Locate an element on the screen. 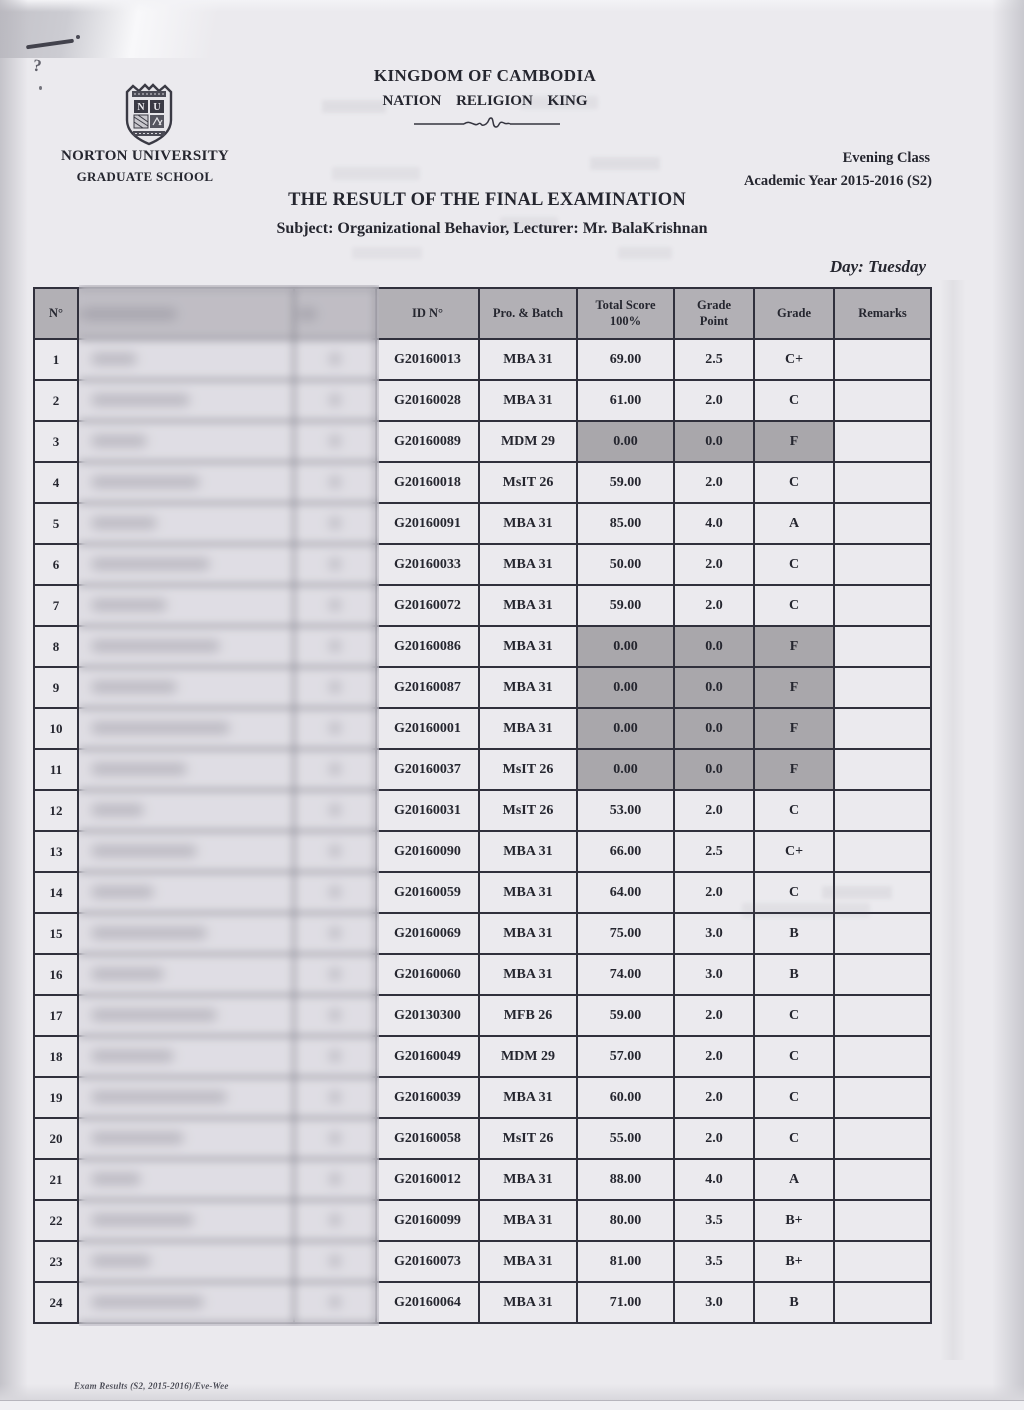 Image resolution: width=1024 pixels, height=1410 pixels. paper-crease is located at coordinates (953, 820).